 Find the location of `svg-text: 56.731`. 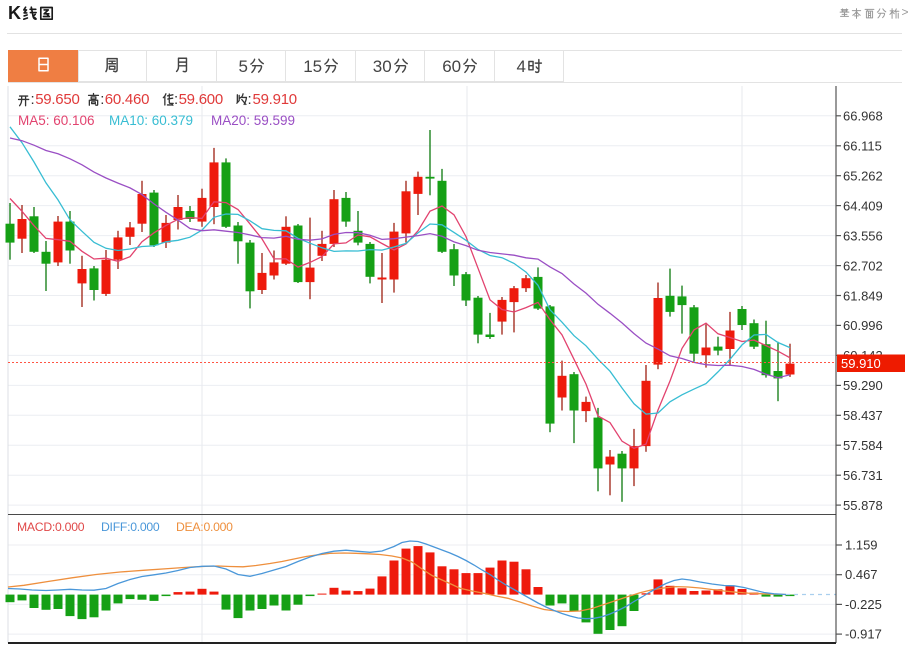

svg-text: 56.731 is located at coordinates (863, 475).